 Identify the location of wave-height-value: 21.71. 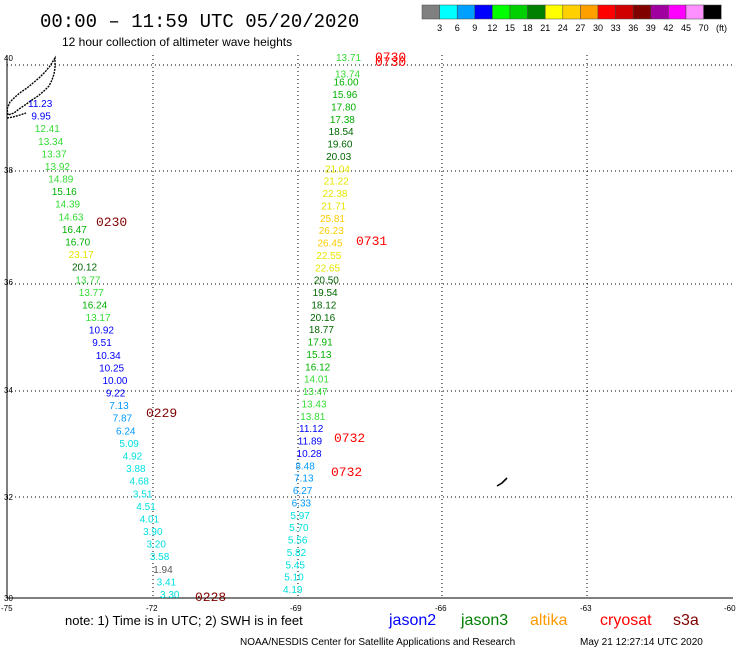
(333, 206).